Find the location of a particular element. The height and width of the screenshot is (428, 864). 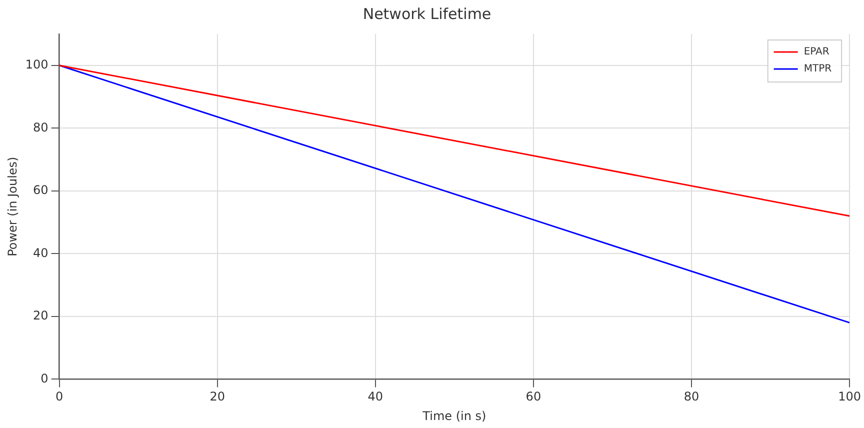

legend-label: EPAR is located at coordinates (817, 52).